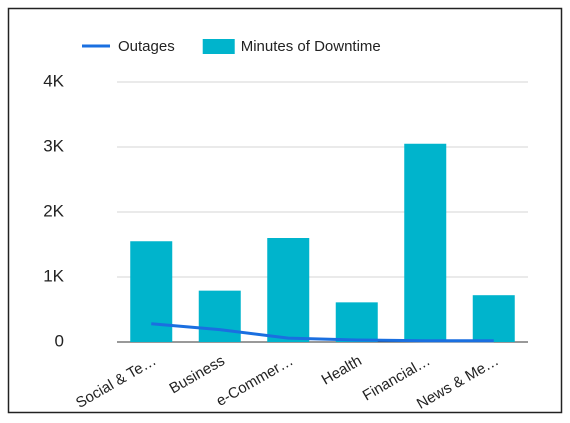 The image size is (570, 423). What do you see at coordinates (311, 46) in the screenshot?
I see `legend-label: Minutes of Downtime` at bounding box center [311, 46].